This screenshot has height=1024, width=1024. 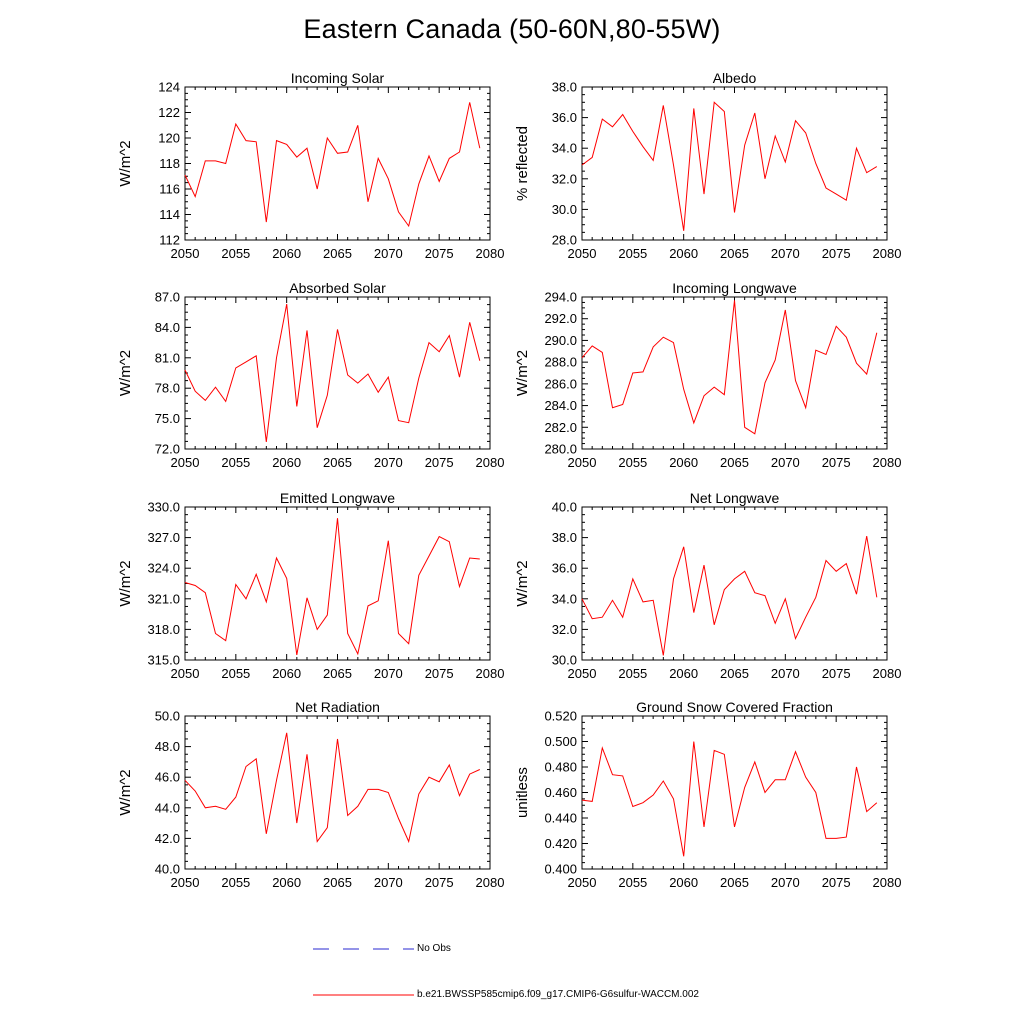 I want to click on y-tick-label: 330.0, so click(x=163, y=507).